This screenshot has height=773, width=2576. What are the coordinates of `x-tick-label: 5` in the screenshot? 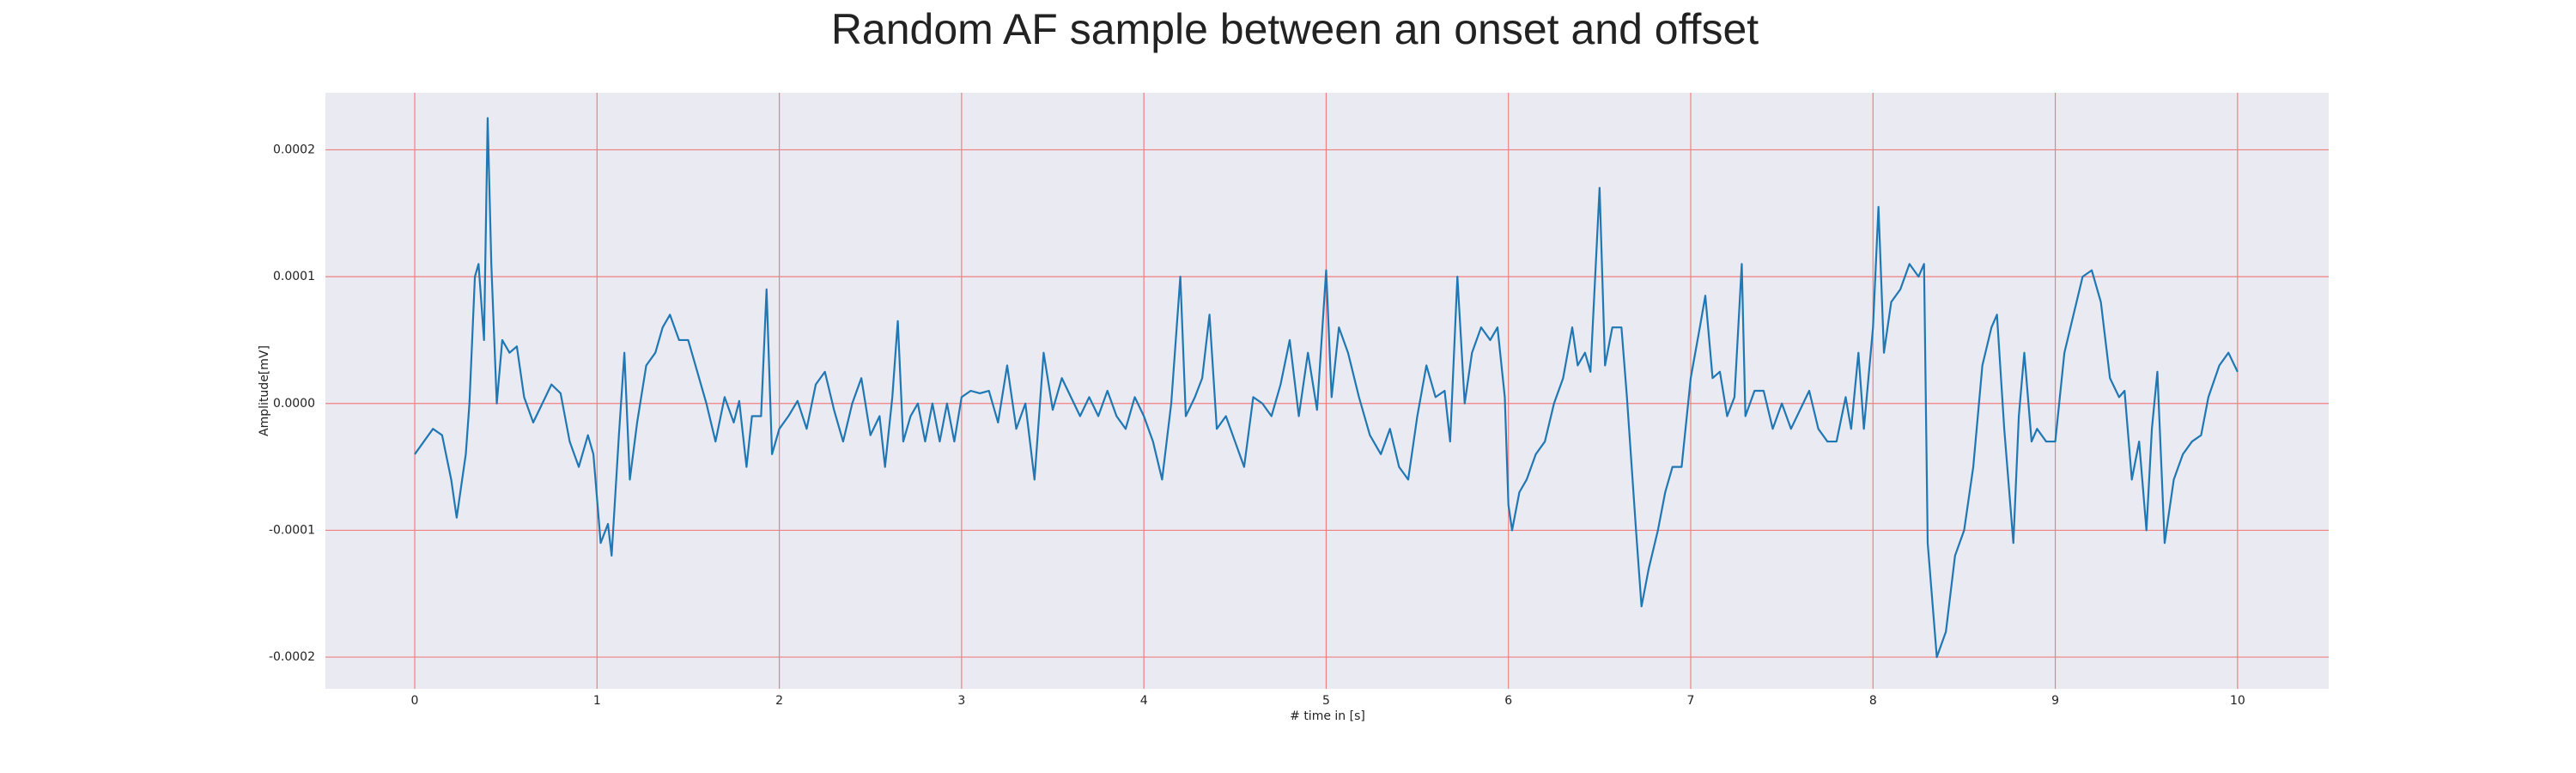 It's located at (1326, 701).